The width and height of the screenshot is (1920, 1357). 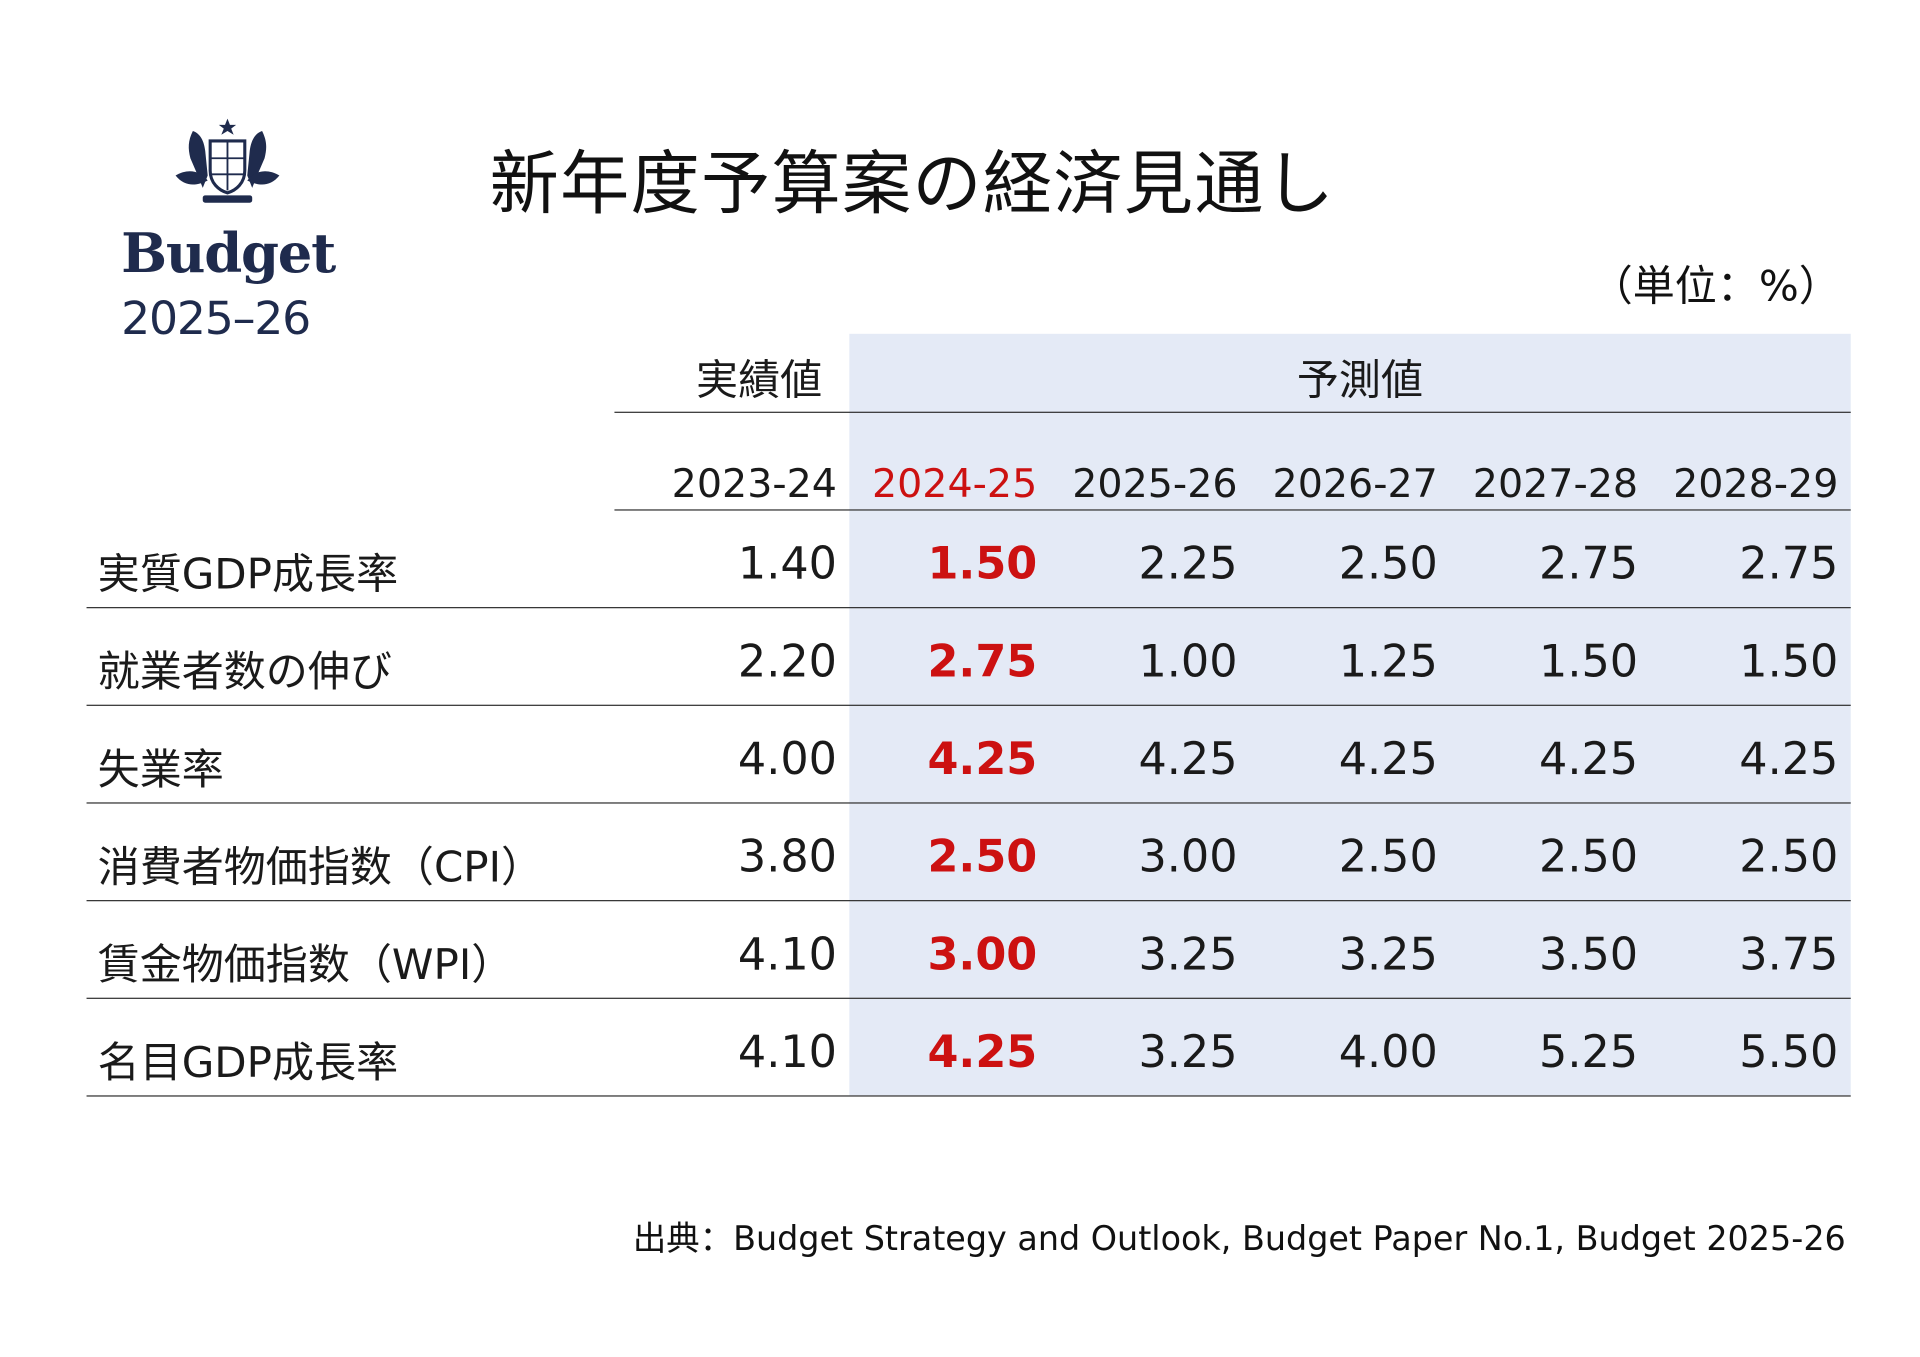 I want to click on table-cell: 3.50, so click(x=1589, y=955).